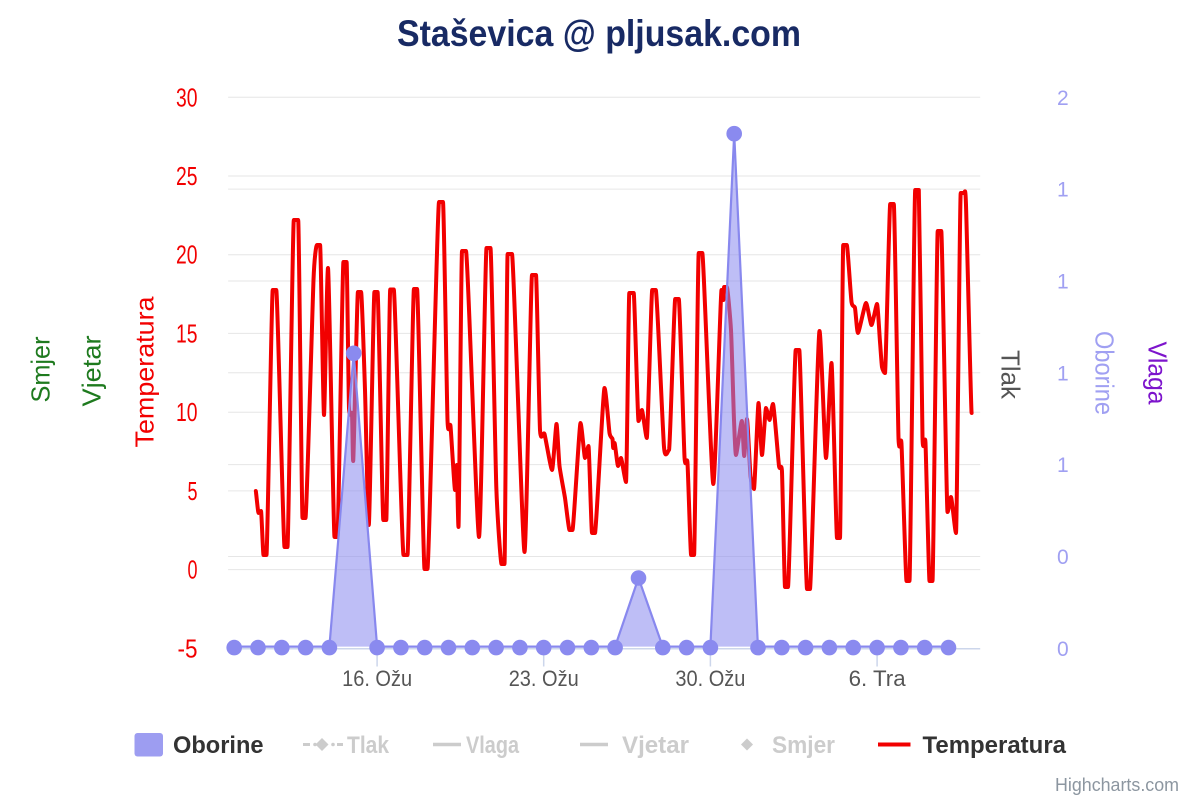 The image size is (1200, 805). What do you see at coordinates (187, 333) in the screenshot?
I see `svg-text: 15` at bounding box center [187, 333].